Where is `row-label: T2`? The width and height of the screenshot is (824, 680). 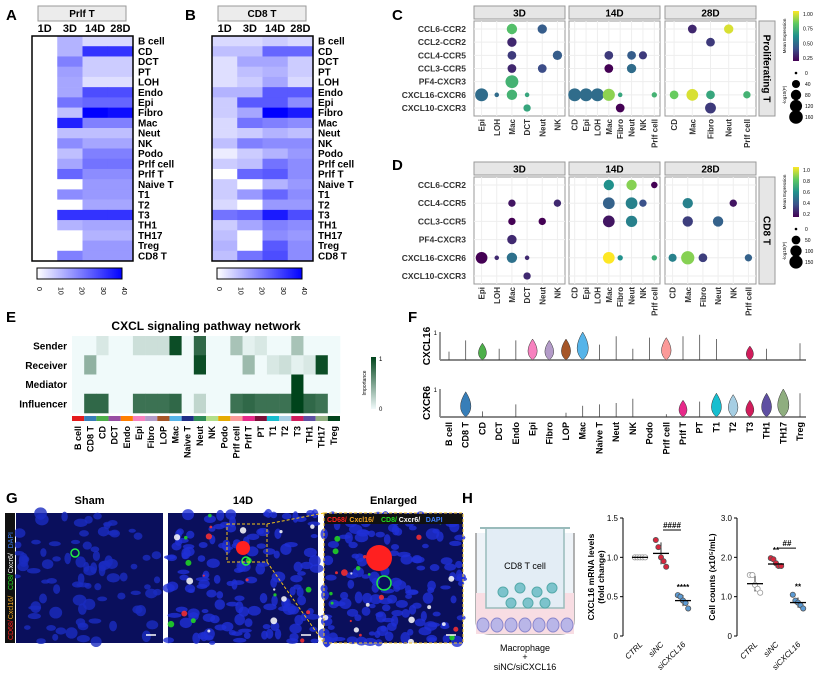
row-label: T2 is located at coordinates (144, 205).